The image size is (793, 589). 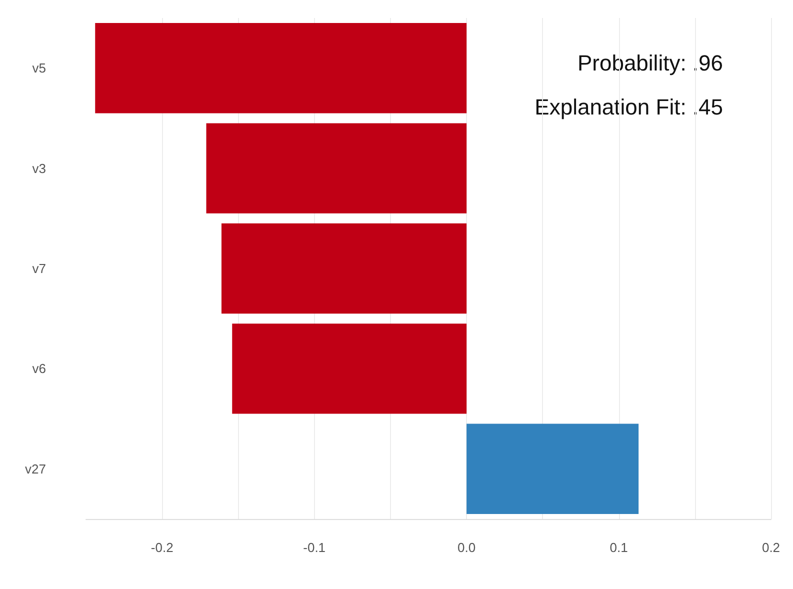 I want to click on x-tick-label: 0.0, so click(x=467, y=547).